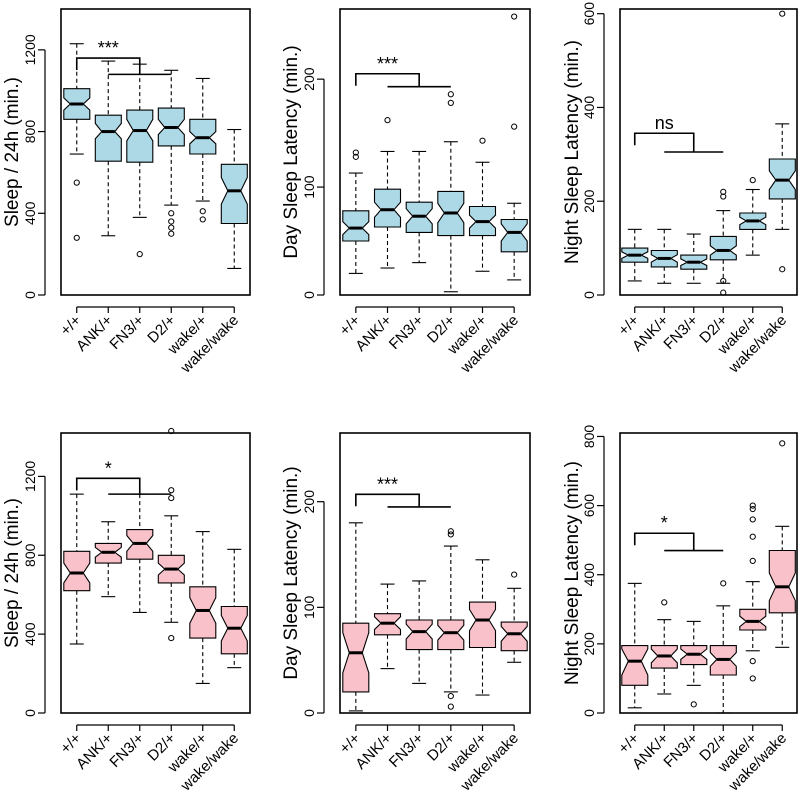 Image resolution: width=808 pixels, height=800 pixels. I want to click on significance-label: ***, so click(387, 64).